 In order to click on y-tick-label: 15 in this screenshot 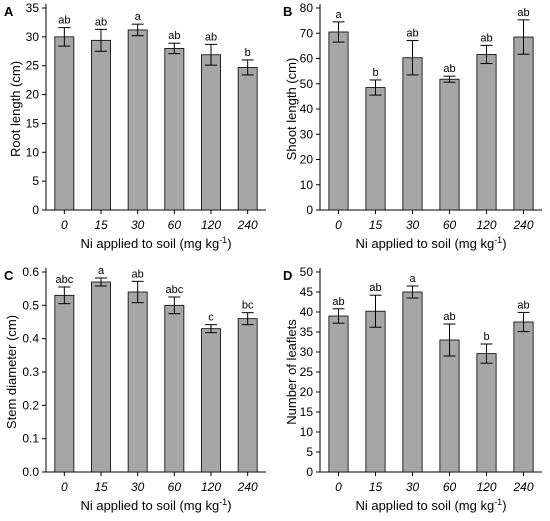, I will do `click(307, 412)`.